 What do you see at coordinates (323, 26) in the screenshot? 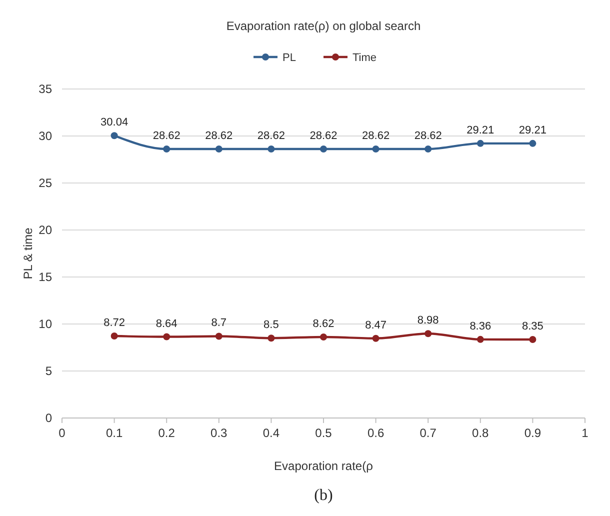
I see `chart-title: Evaporation rate(ρ) on global search` at bounding box center [323, 26].